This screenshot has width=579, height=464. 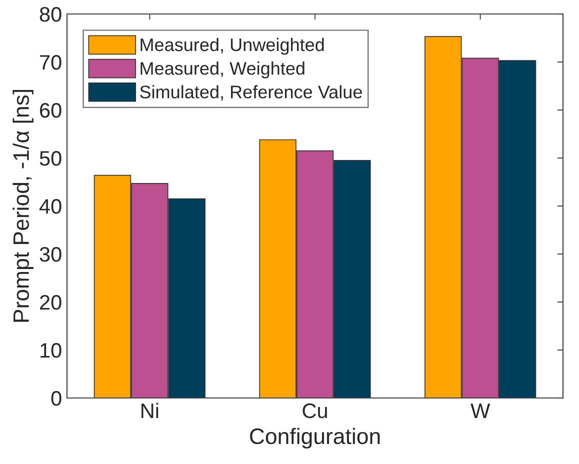 What do you see at coordinates (56, 398) in the screenshot?
I see `y-tick-label: 0` at bounding box center [56, 398].